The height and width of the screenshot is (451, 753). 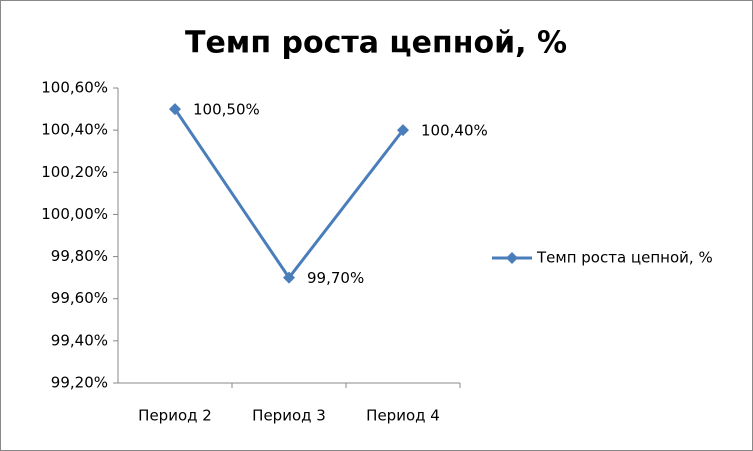 What do you see at coordinates (79, 298) in the screenshot?
I see `y-tick-label: 99,60%` at bounding box center [79, 298].